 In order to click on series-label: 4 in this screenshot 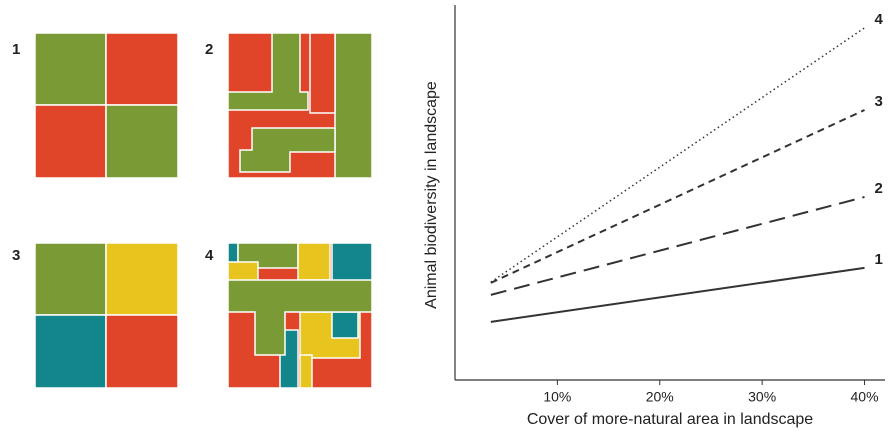, I will do `click(879, 19)`.